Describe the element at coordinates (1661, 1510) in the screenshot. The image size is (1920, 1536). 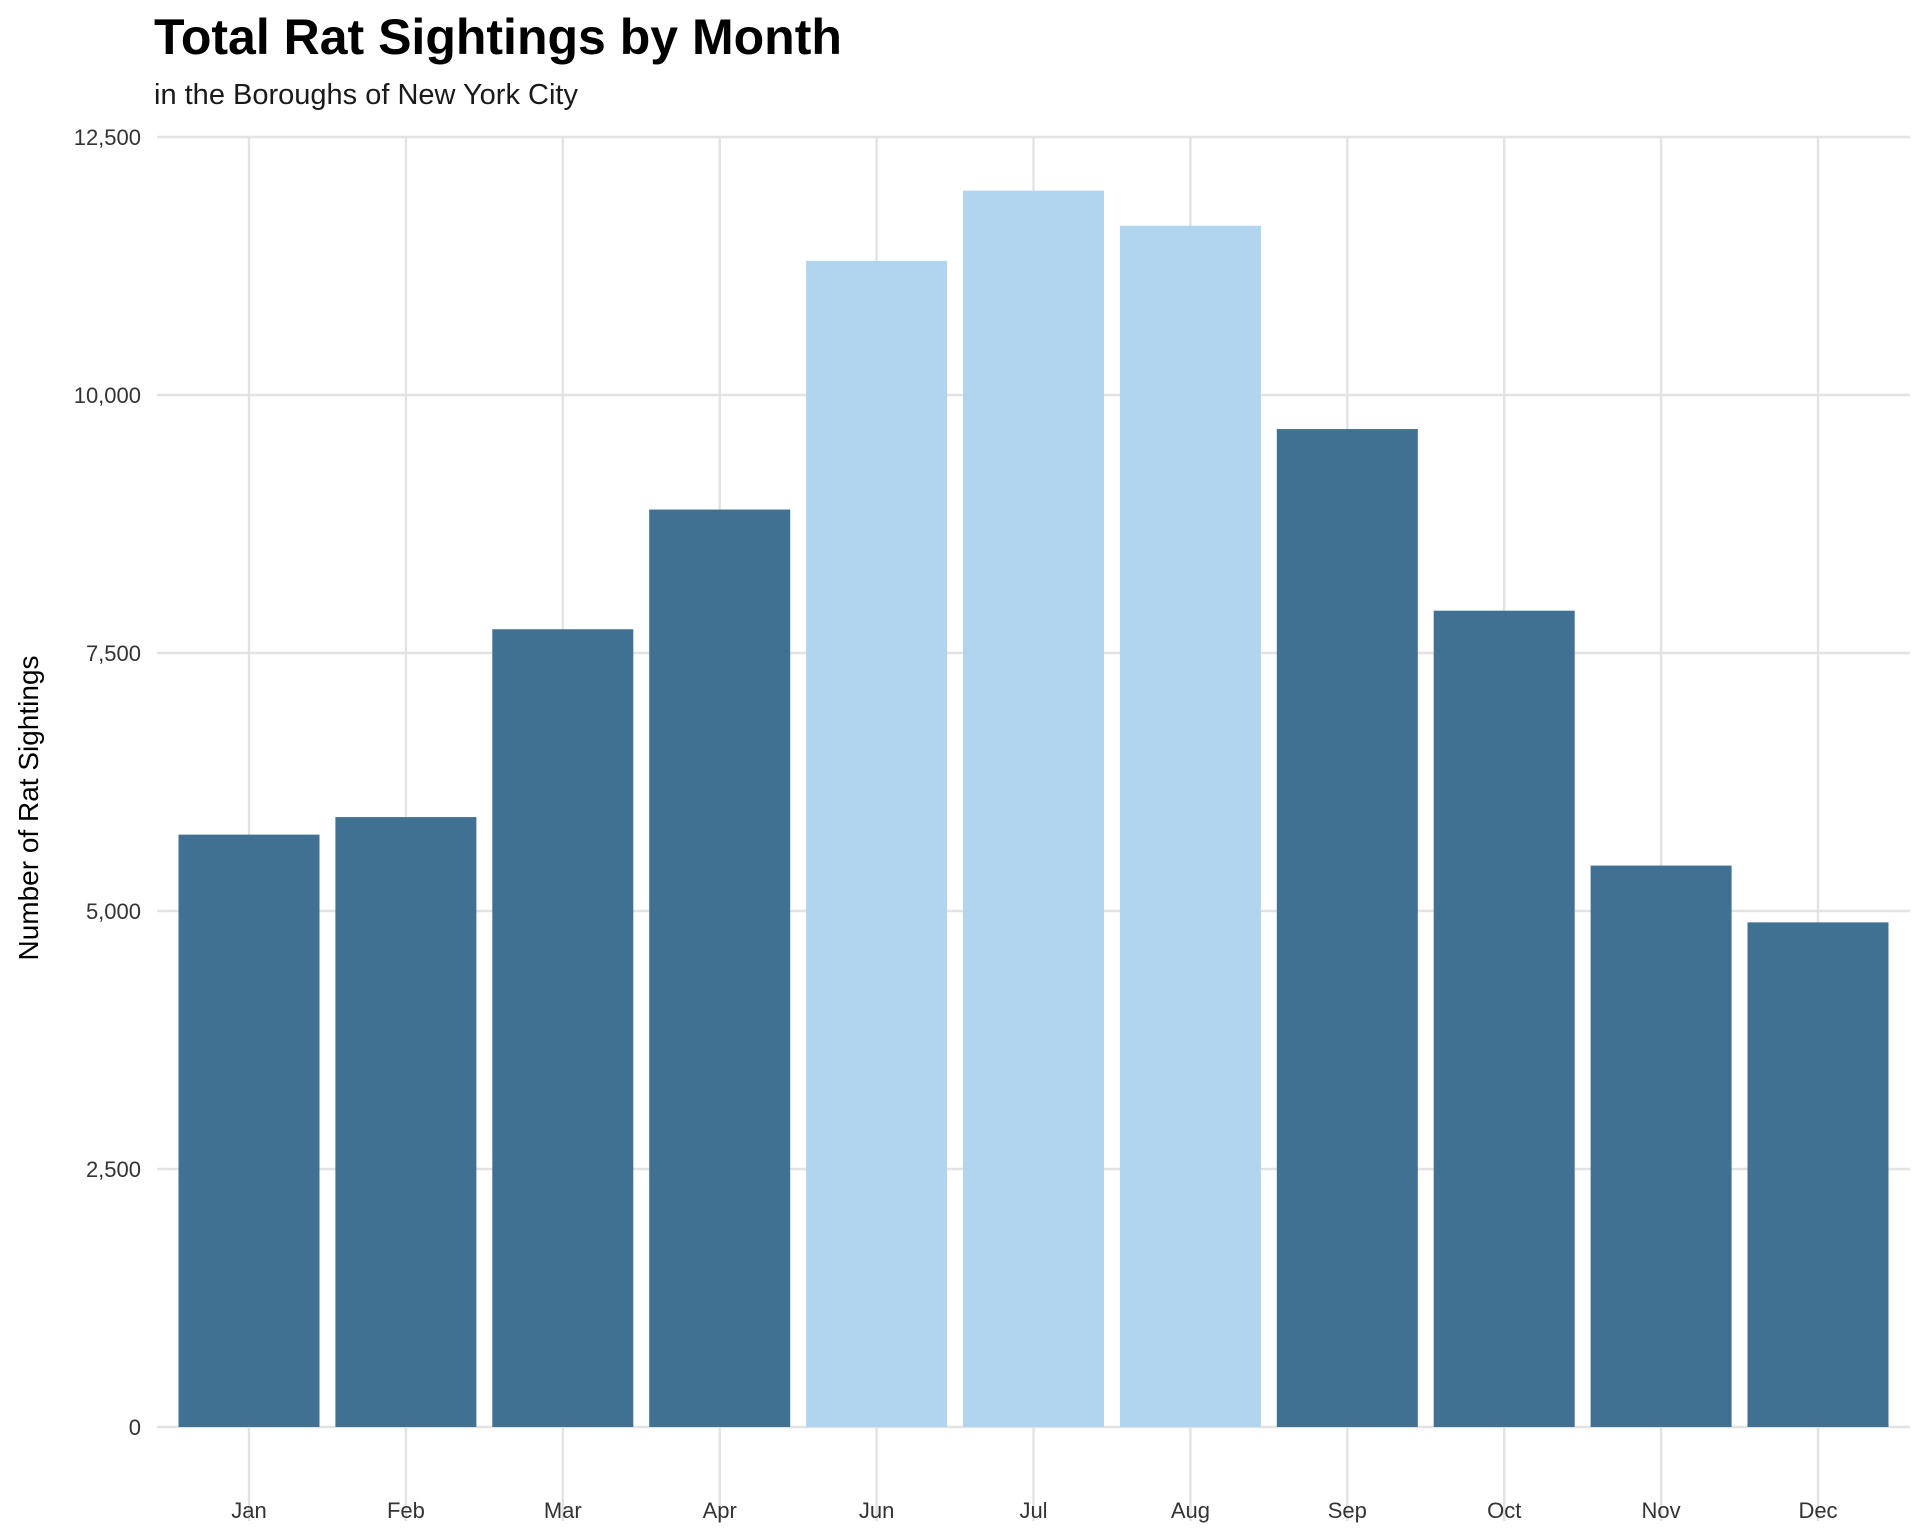
I see `x-tick-label: Nov` at that location.